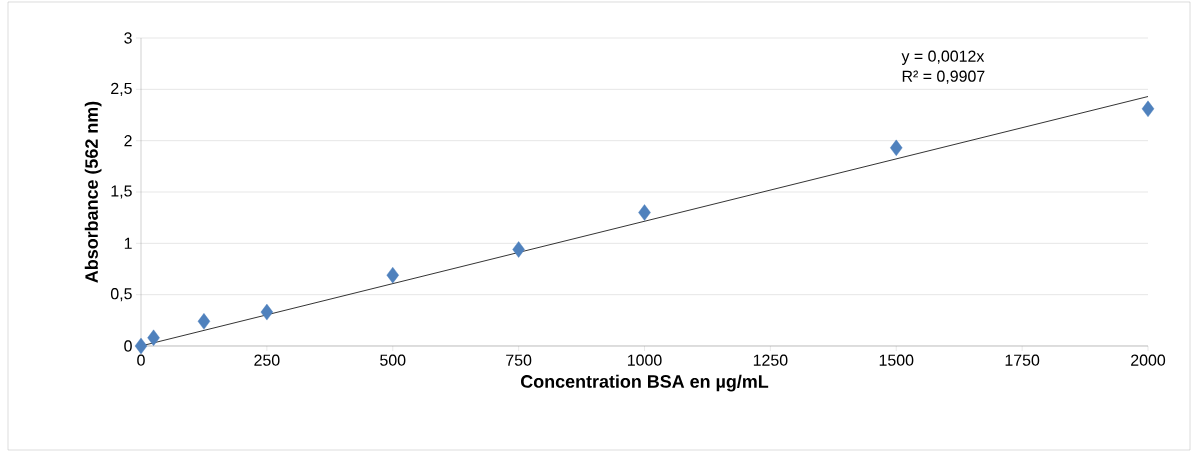 The width and height of the screenshot is (1198, 452). Describe the element at coordinates (141, 360) in the screenshot. I see `x-tick-label: 0` at that location.